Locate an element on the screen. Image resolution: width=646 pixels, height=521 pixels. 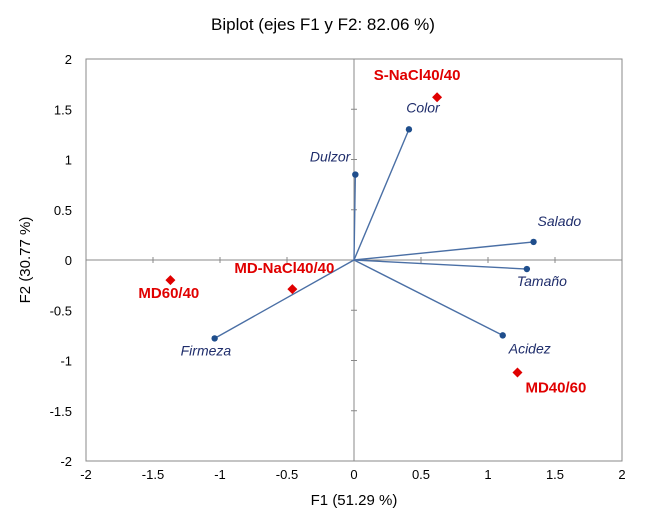
x-tick-label: 0 is located at coordinates (353, 474).